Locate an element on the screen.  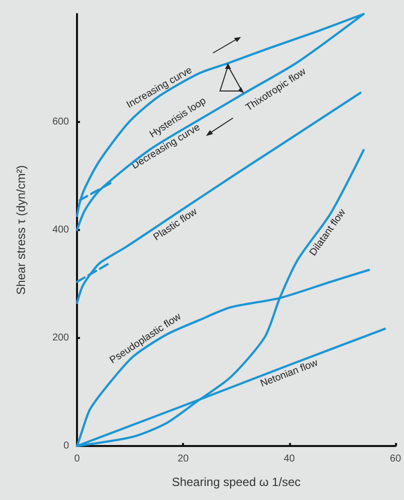
y-tick-label: 600 is located at coordinates (61, 122).